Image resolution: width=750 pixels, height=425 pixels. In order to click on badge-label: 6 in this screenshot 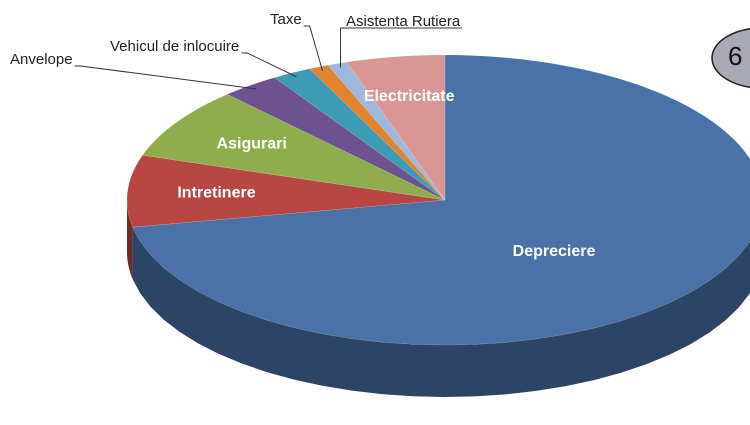, I will do `click(735, 56)`.